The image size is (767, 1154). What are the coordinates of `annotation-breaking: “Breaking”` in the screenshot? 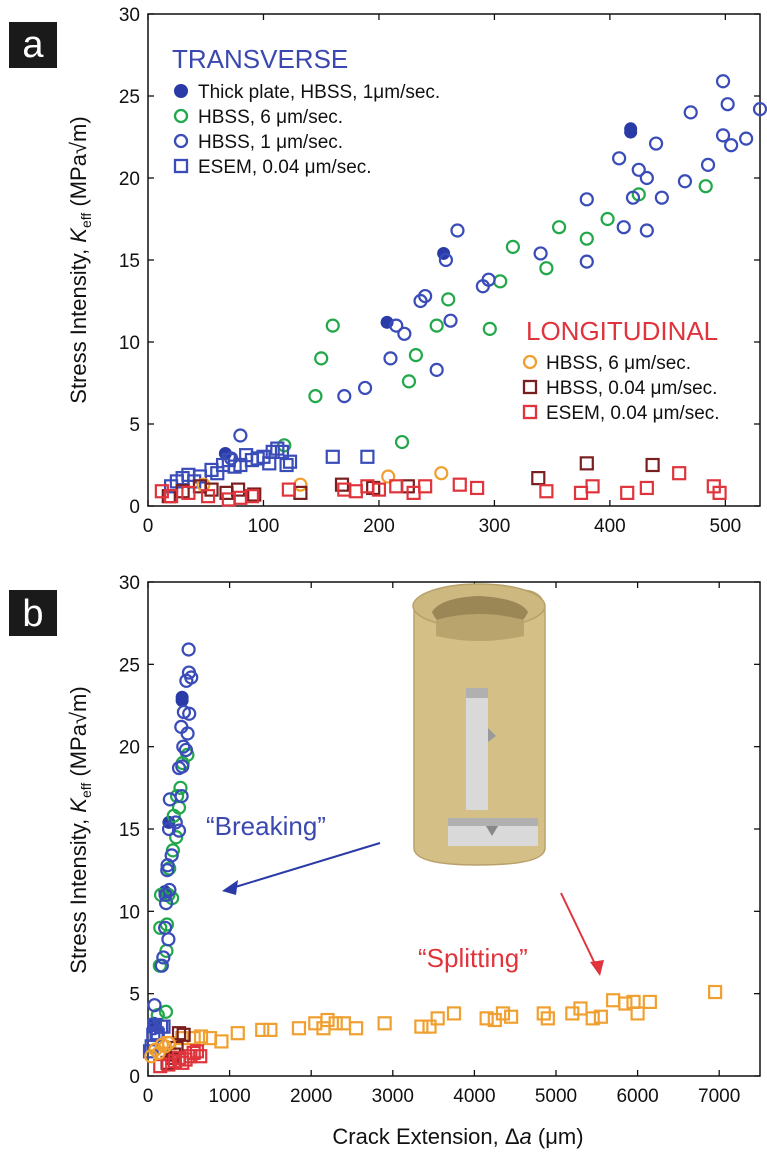 It's located at (266, 826).